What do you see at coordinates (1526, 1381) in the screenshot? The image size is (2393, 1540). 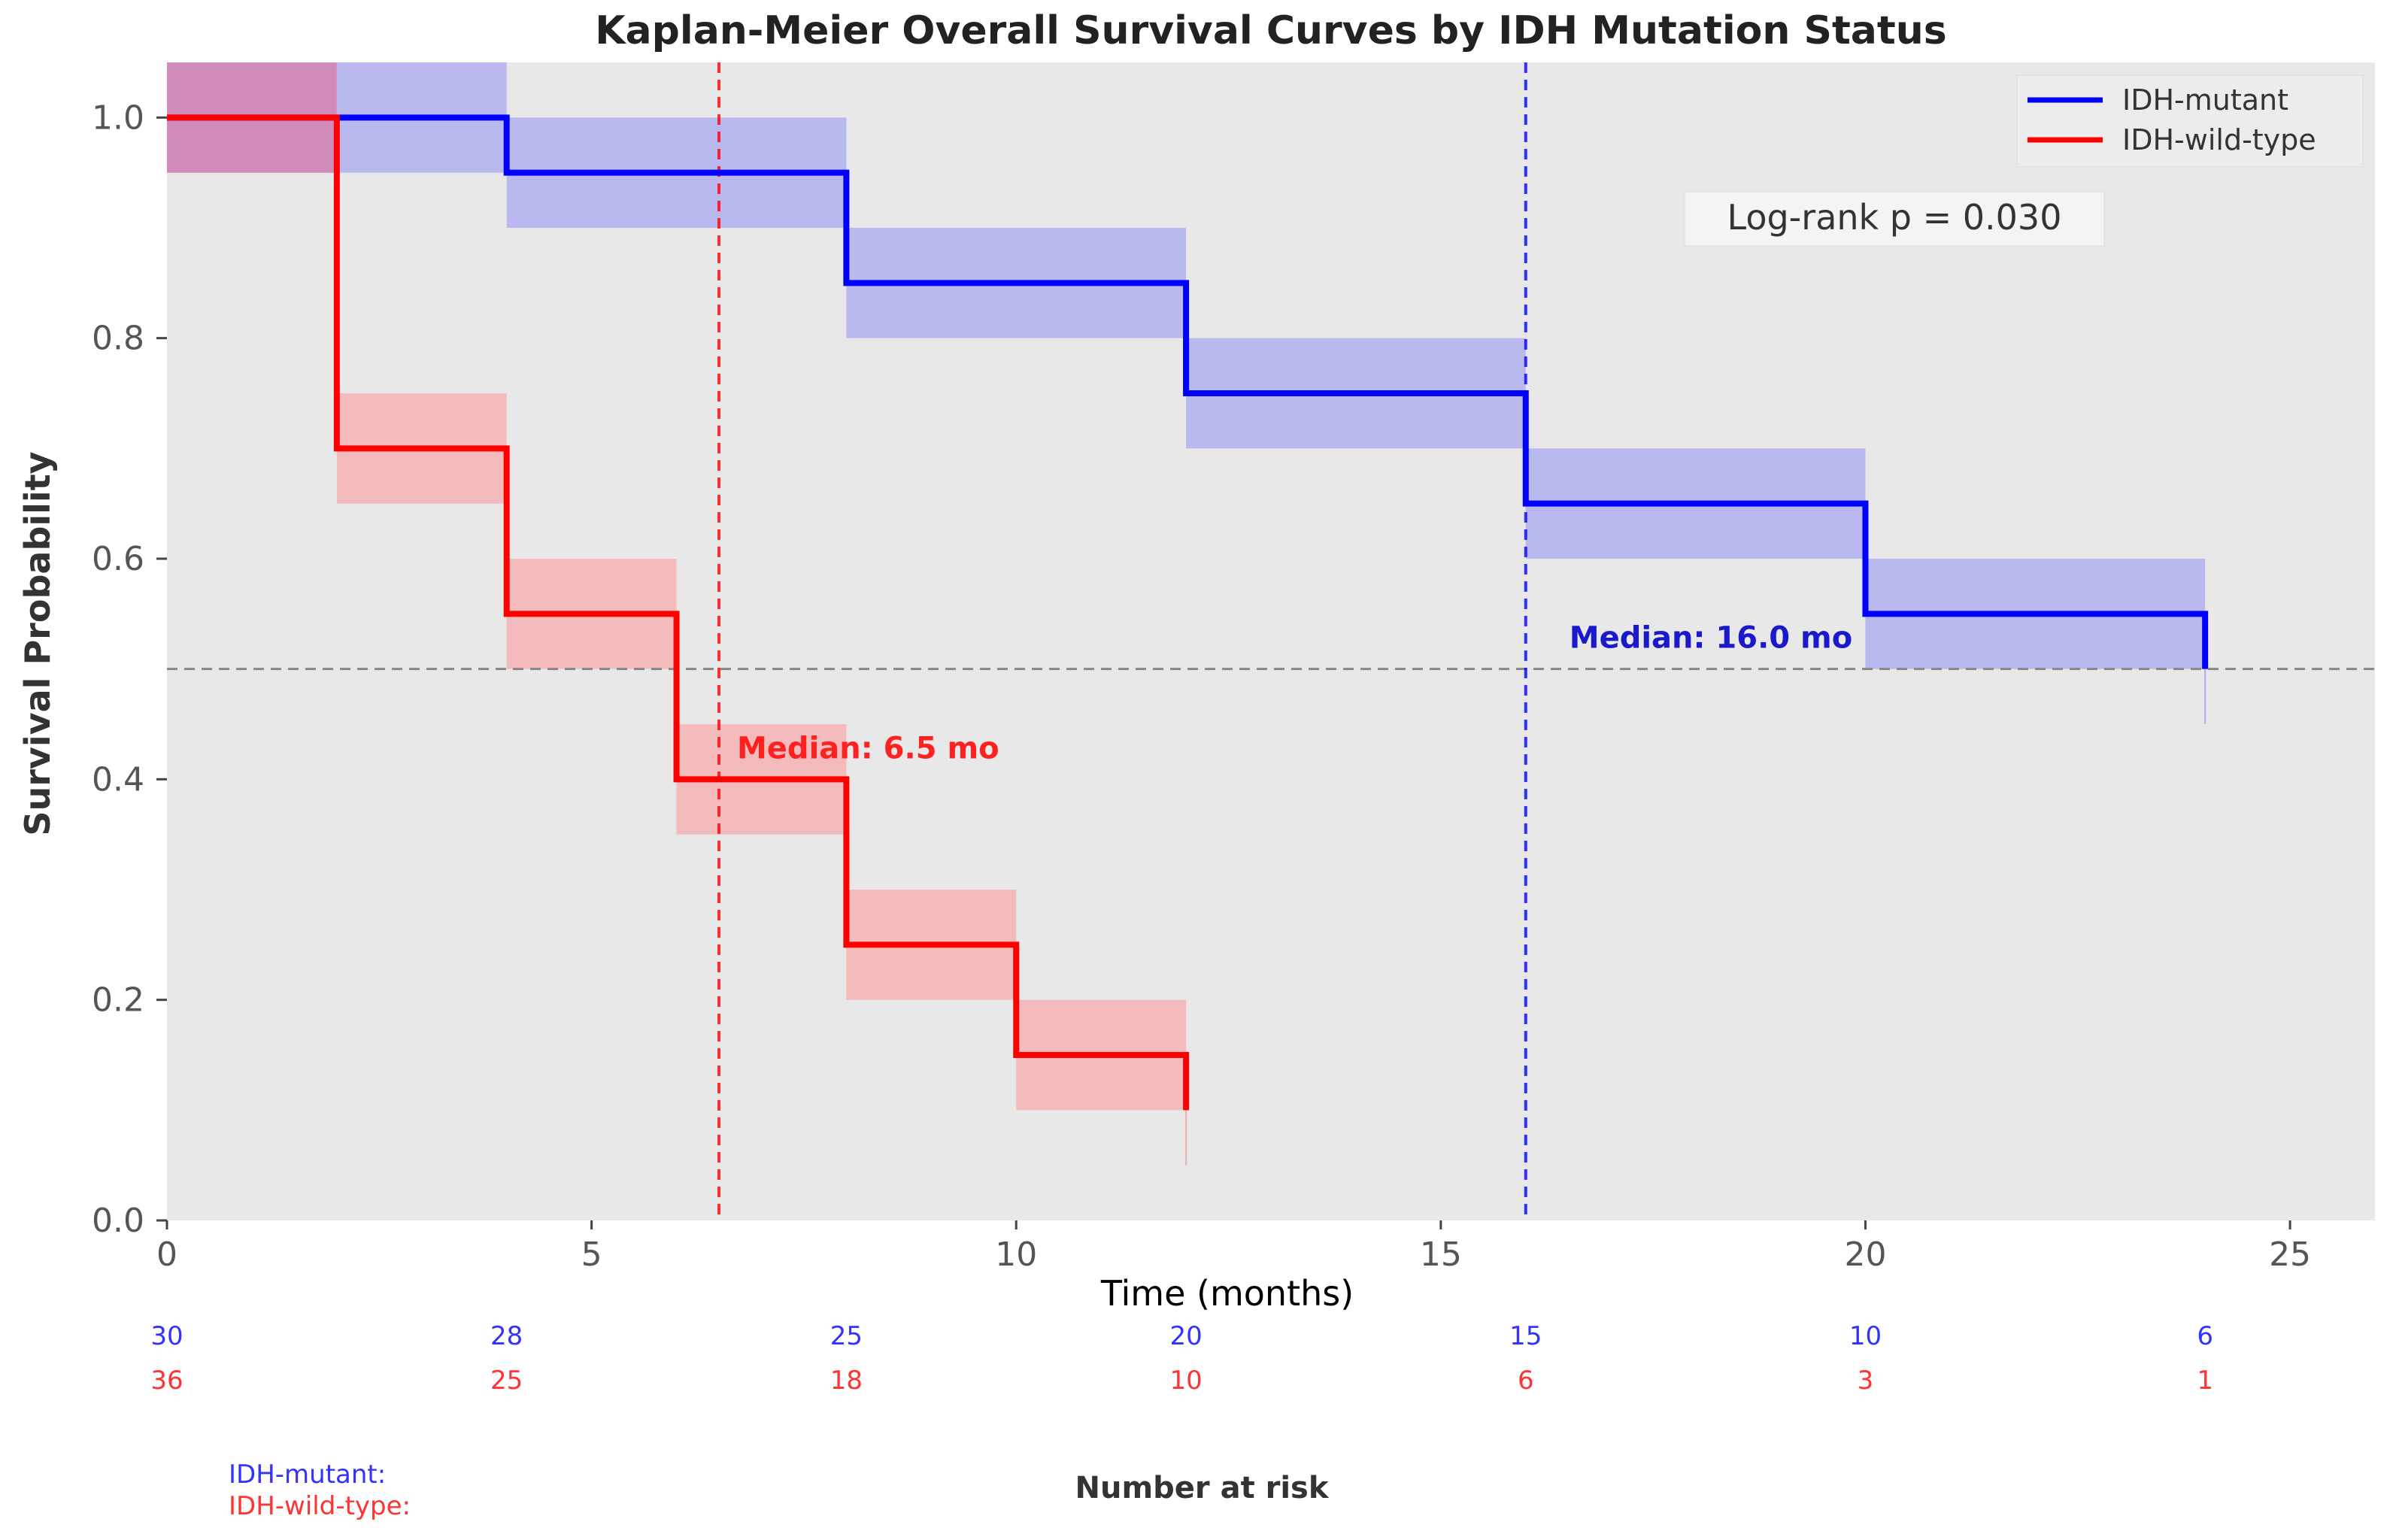 I see `risk-count-idh-wild-type: 6` at bounding box center [1526, 1381].